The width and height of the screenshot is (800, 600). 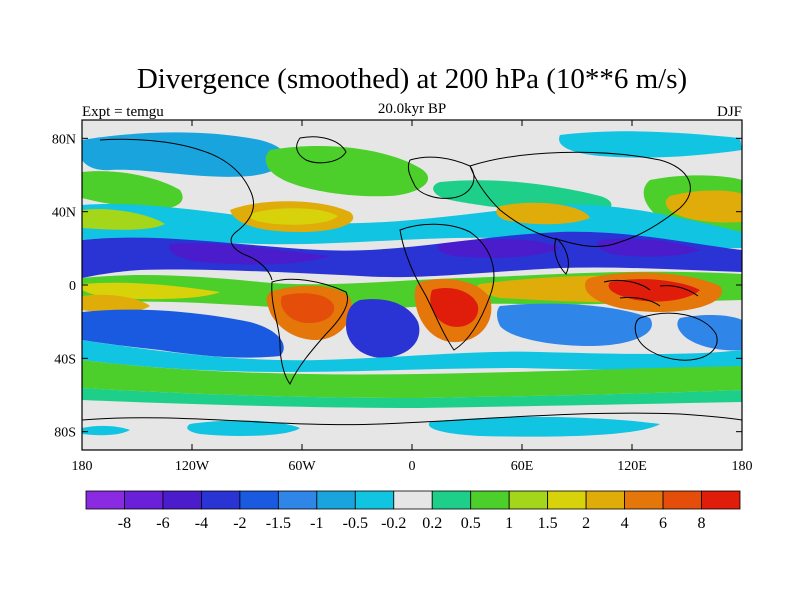 I want to click on coast-africa, so click(x=447, y=287).